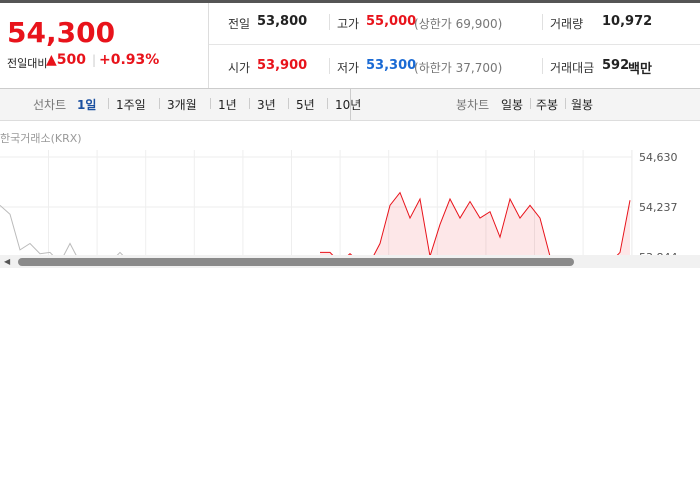 The image size is (700, 490). What do you see at coordinates (473, 105) in the screenshot?
I see `tab-group-label: 봉차트` at bounding box center [473, 105].